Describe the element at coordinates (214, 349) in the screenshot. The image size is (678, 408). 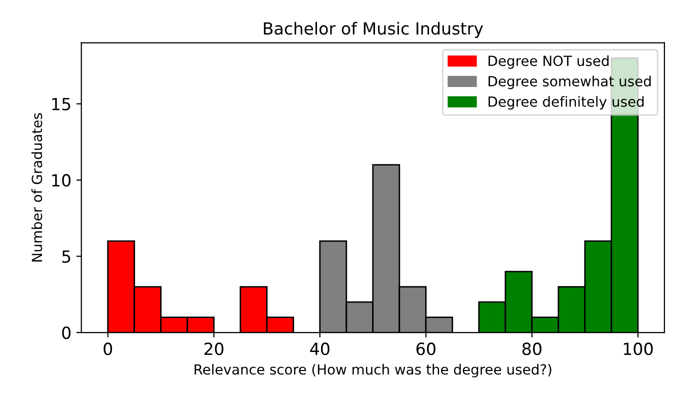
I see `x-tick-label: 20` at that location.